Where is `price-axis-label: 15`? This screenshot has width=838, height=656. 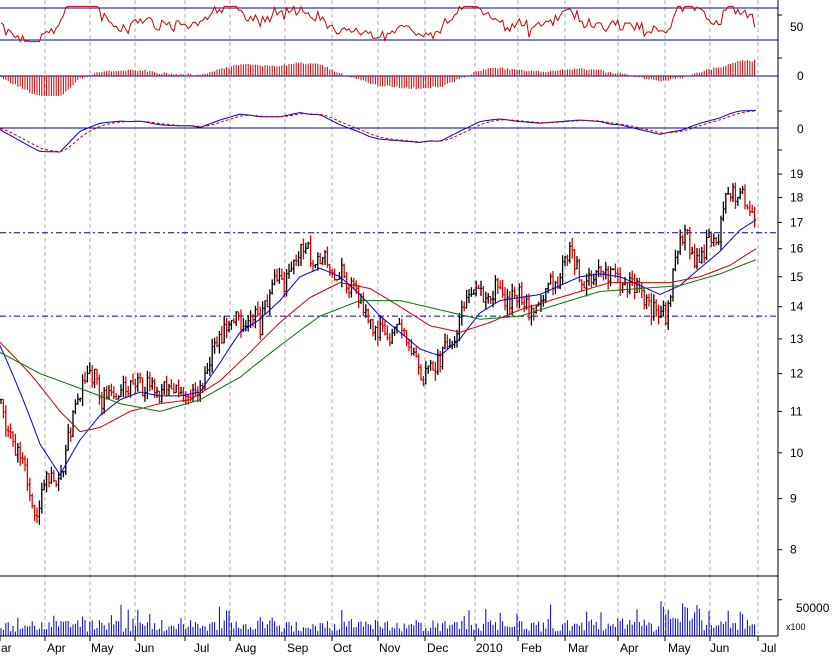
price-axis-label: 15 is located at coordinates (797, 277).